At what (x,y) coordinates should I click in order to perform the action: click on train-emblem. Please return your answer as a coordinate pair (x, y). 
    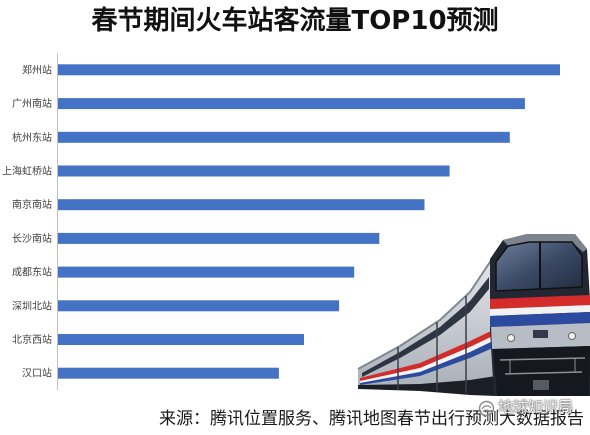
    Looking at the image, I should click on (540, 334).